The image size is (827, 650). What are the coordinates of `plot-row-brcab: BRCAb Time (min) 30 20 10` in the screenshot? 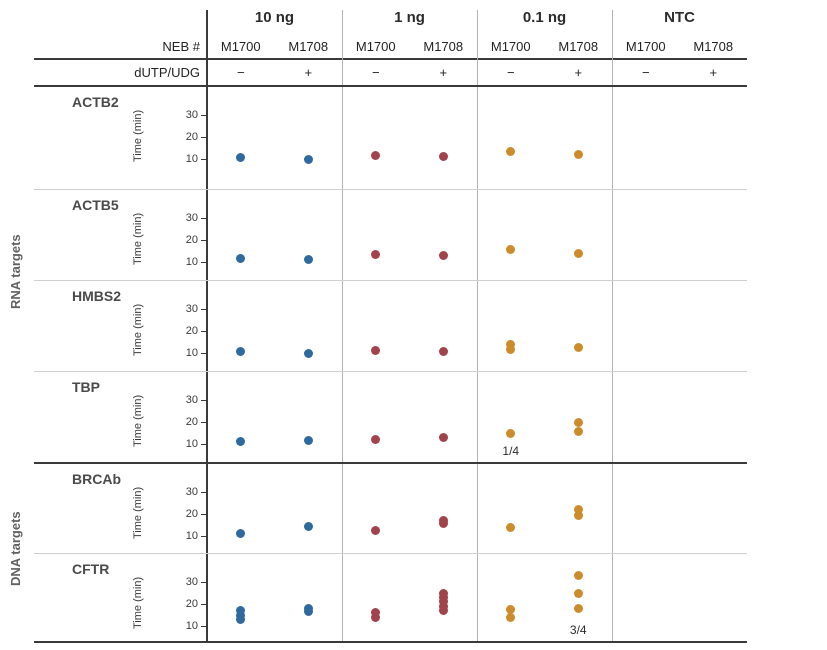 It's located at (390, 507).